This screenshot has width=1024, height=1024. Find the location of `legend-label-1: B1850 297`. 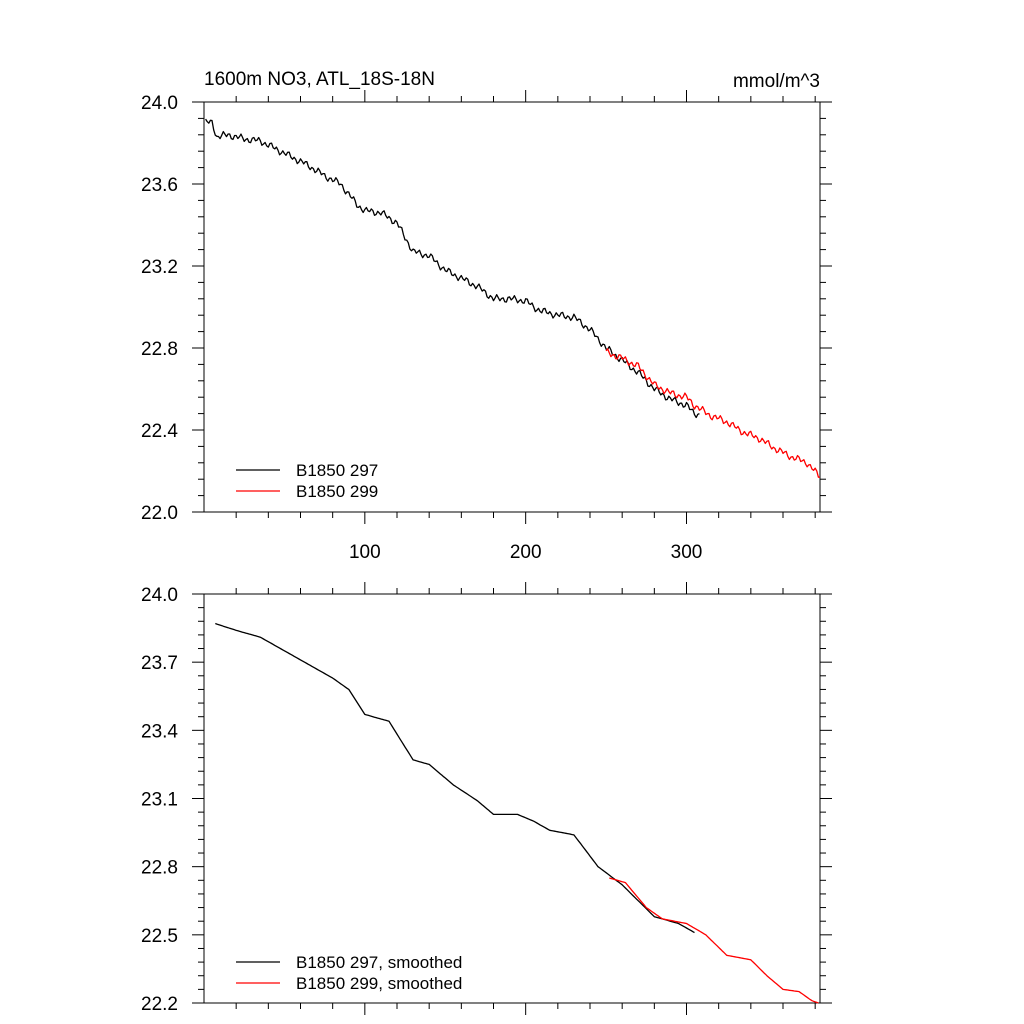

legend-label-1: B1850 297 is located at coordinates (337, 470).